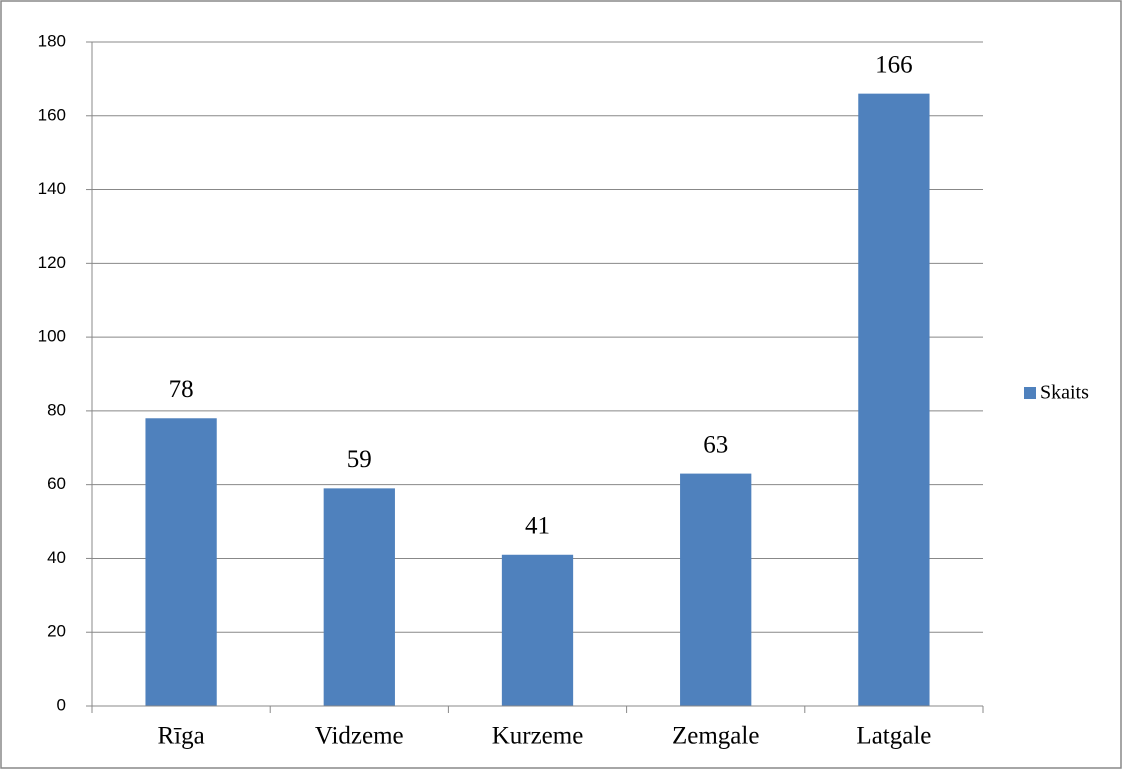 The image size is (1122, 769). I want to click on legend-label: Skaits, so click(1064, 393).